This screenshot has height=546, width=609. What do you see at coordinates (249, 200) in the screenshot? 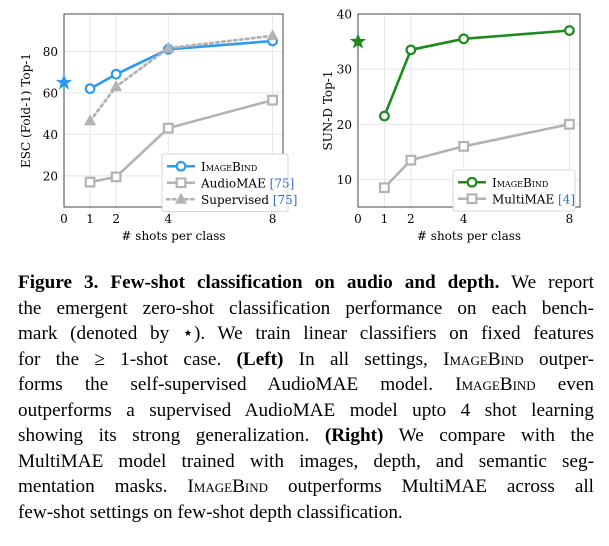
I see `legend-label: Supervised [75]` at bounding box center [249, 200].